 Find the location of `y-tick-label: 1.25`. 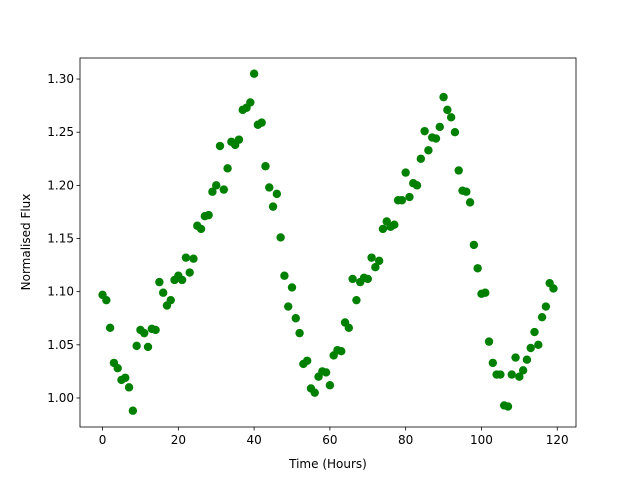

y-tick-label: 1.25 is located at coordinates (60, 132).